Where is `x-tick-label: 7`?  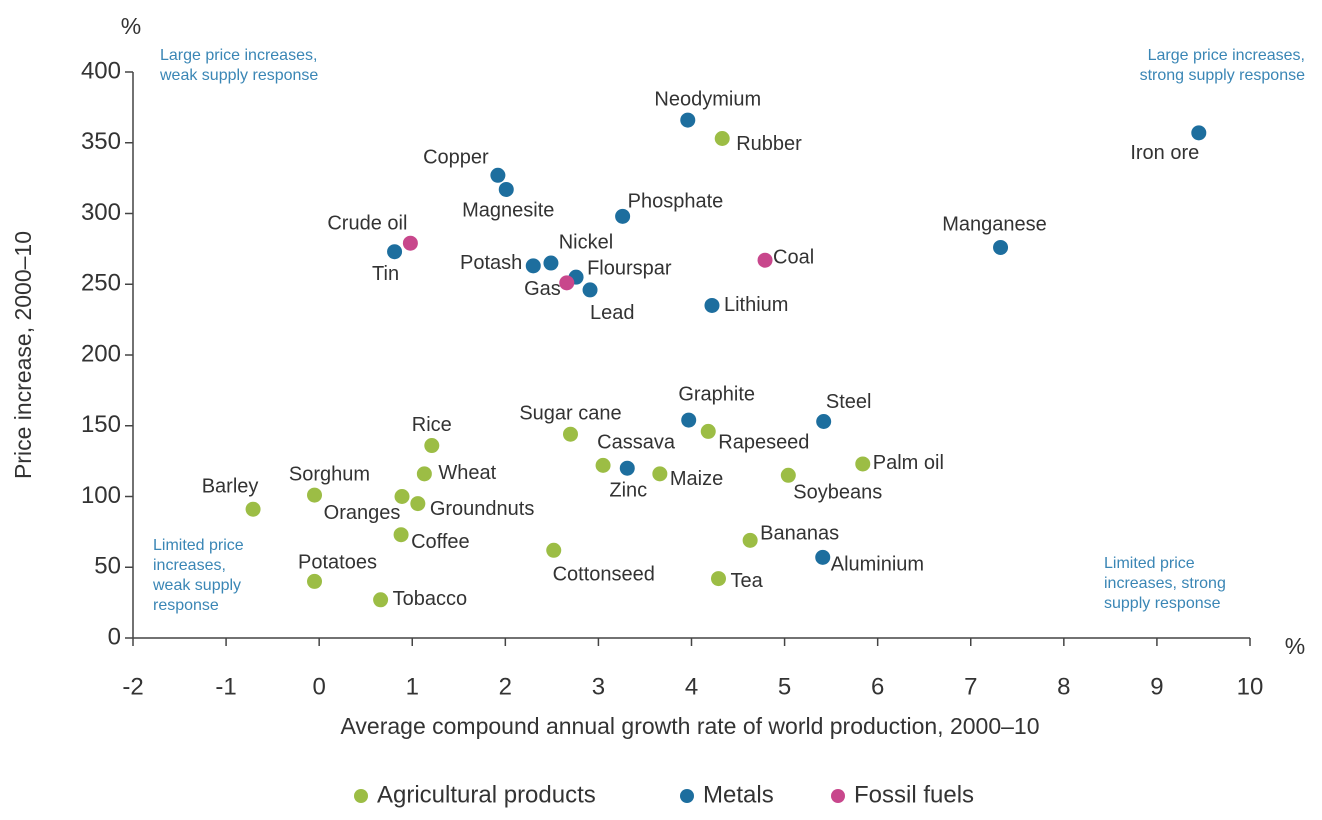 x-tick-label: 7 is located at coordinates (970, 686).